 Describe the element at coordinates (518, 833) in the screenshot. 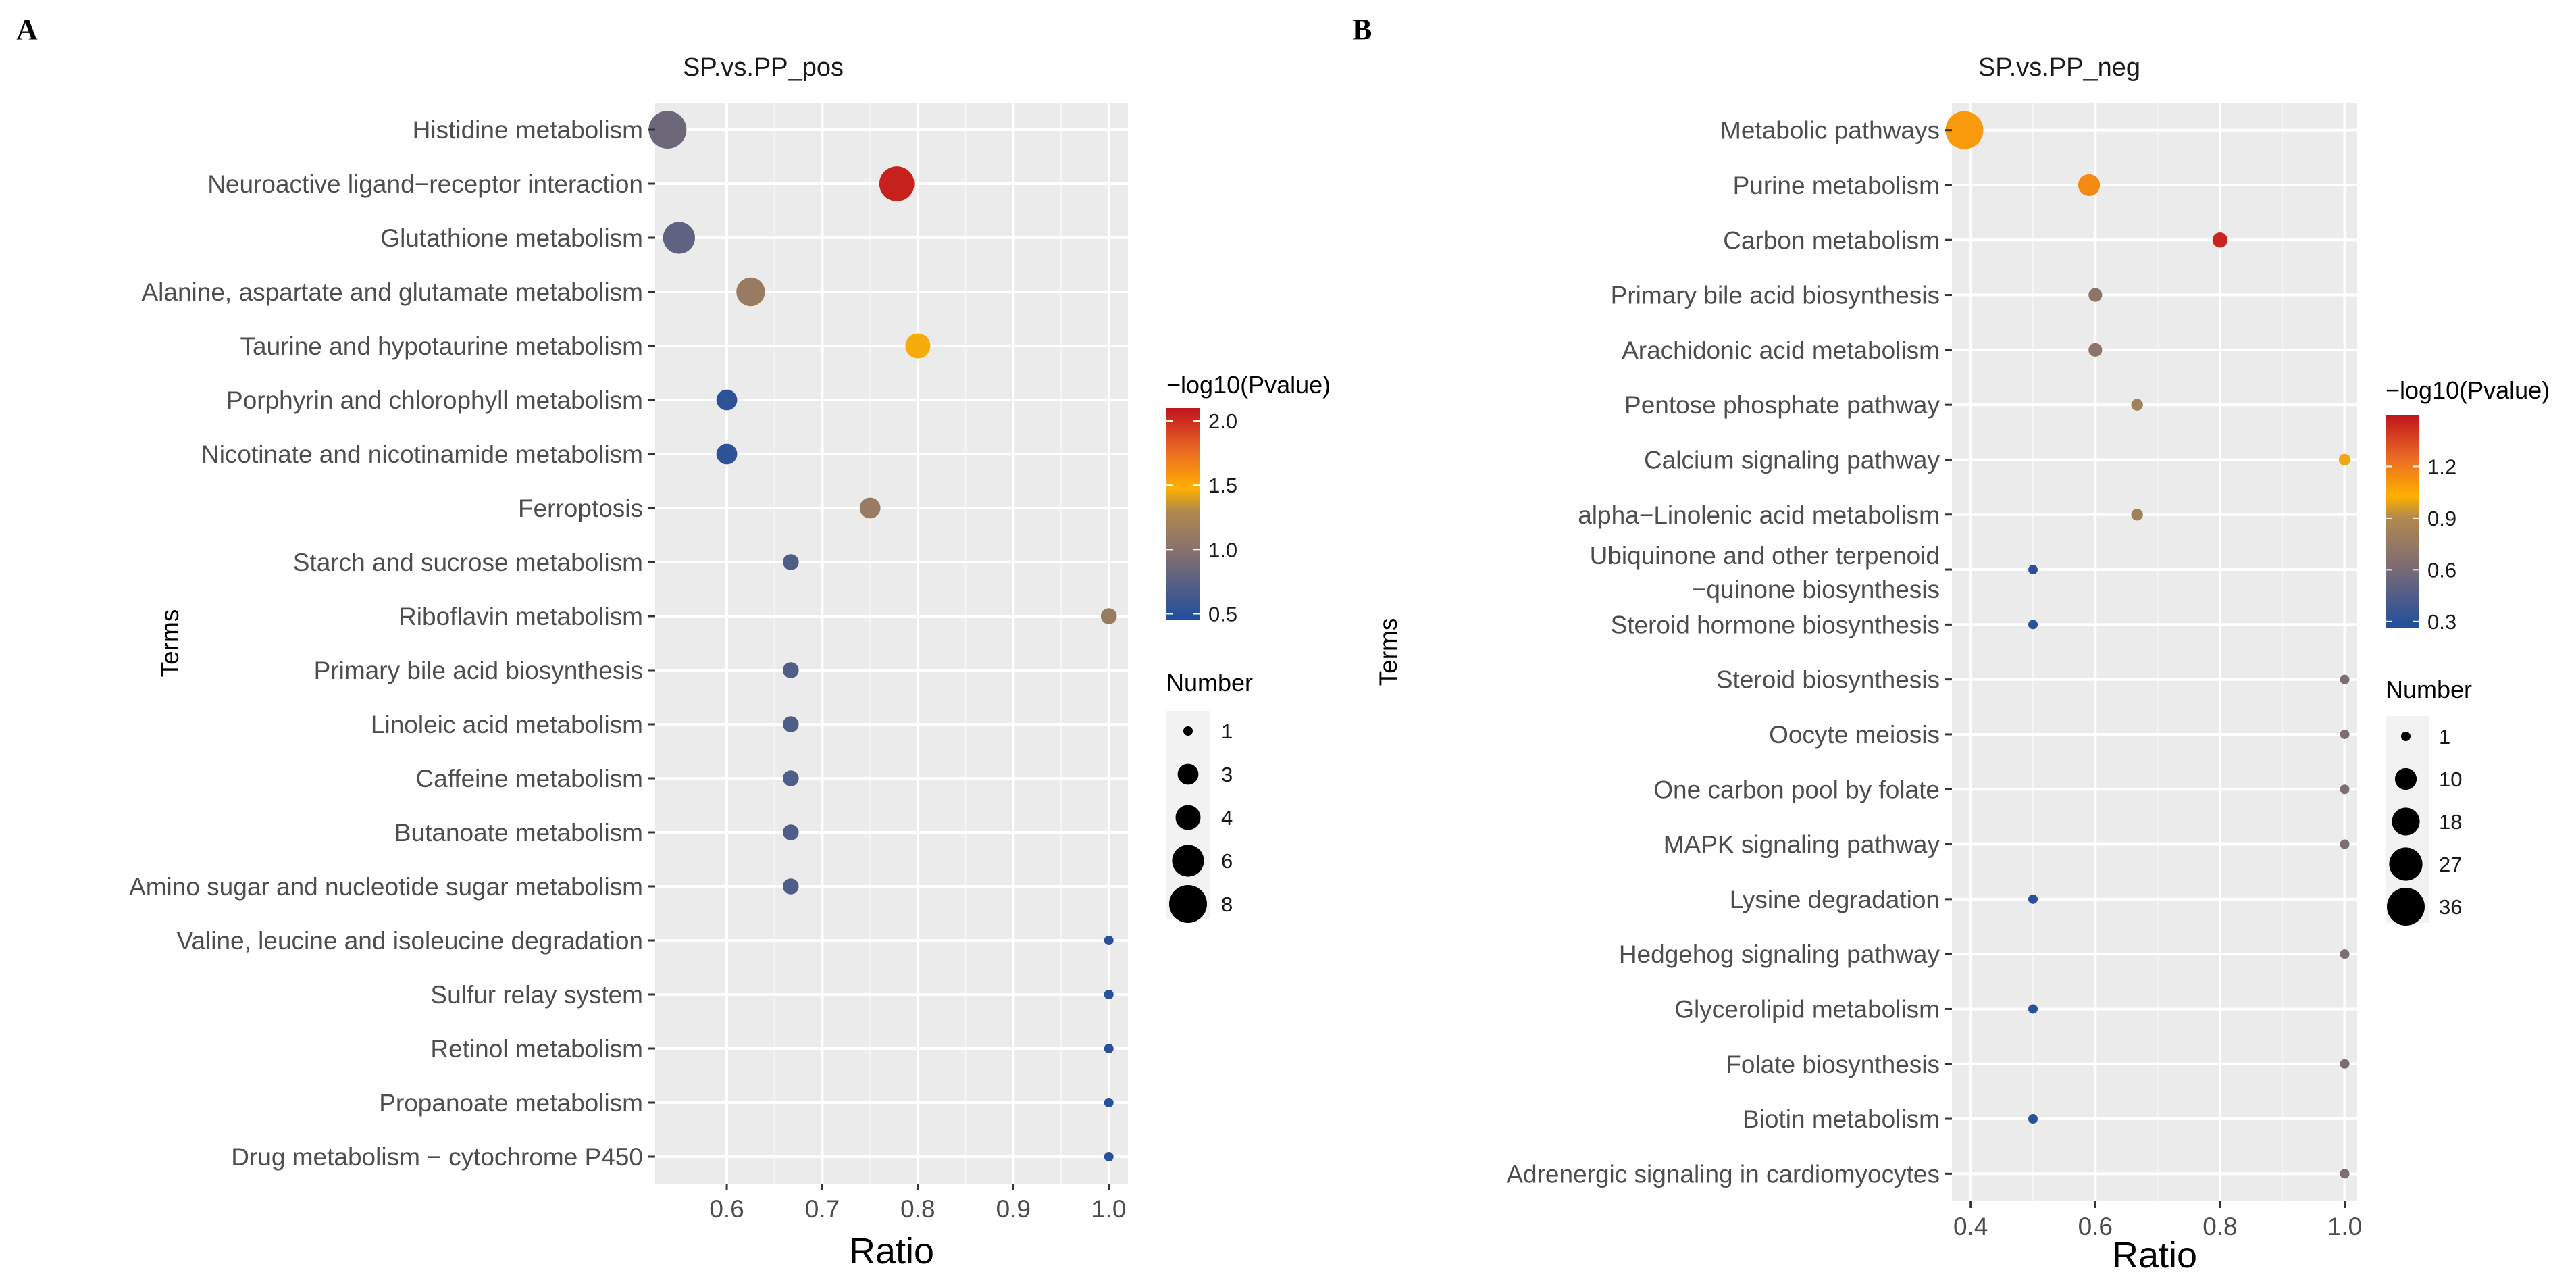

I see `y-tick-label: Butanoate metabolism` at that location.